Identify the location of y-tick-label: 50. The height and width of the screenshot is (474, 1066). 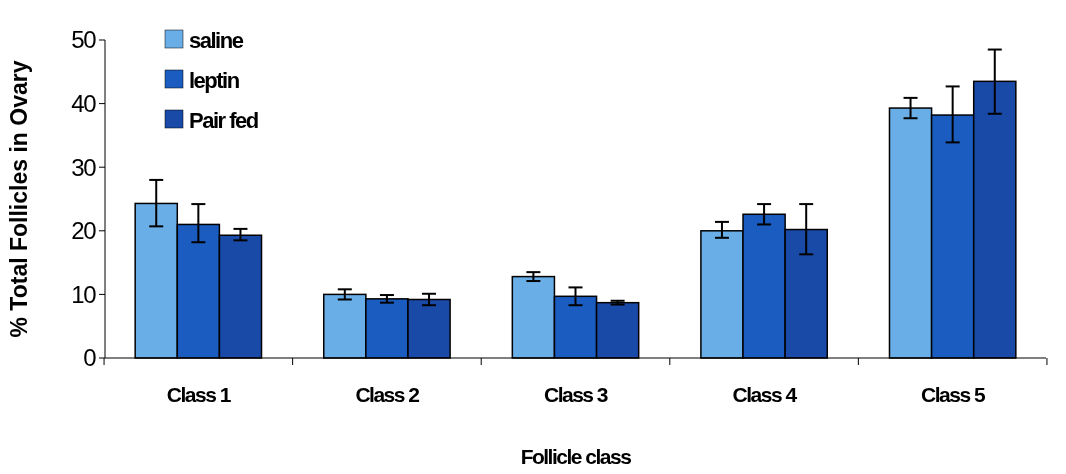
(84, 40).